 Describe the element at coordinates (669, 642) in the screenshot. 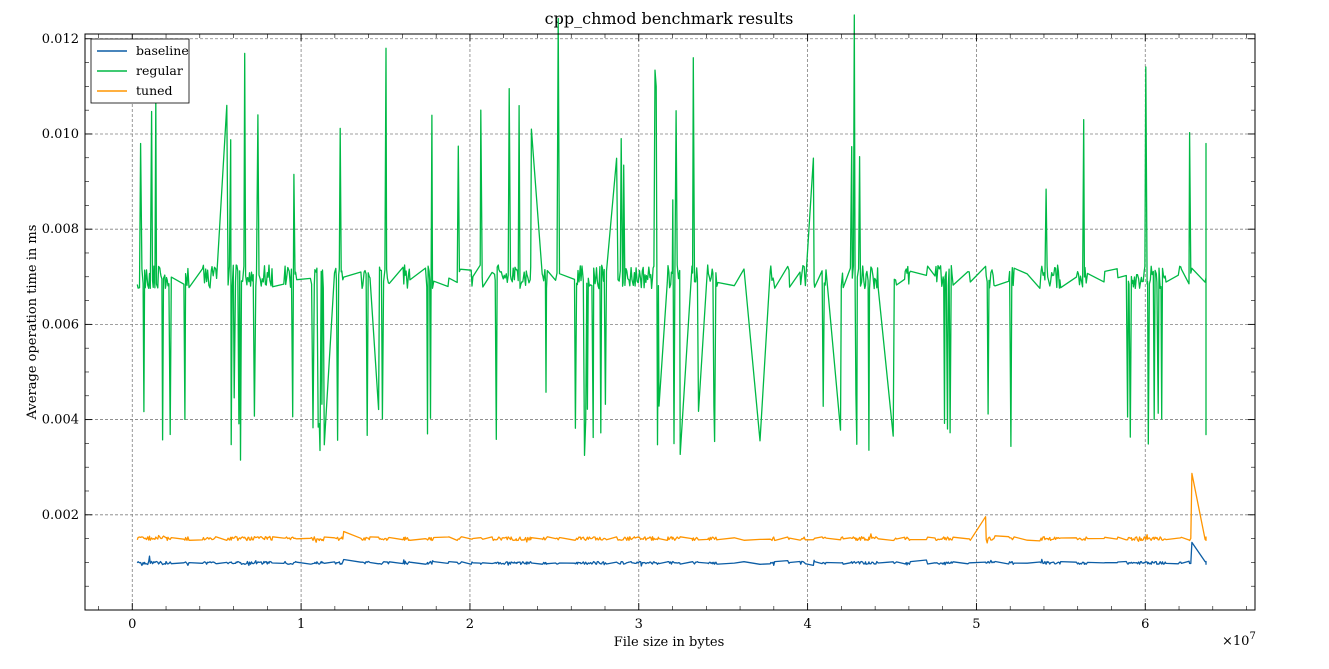

I see `x-axis-label: File size in bytes` at that location.